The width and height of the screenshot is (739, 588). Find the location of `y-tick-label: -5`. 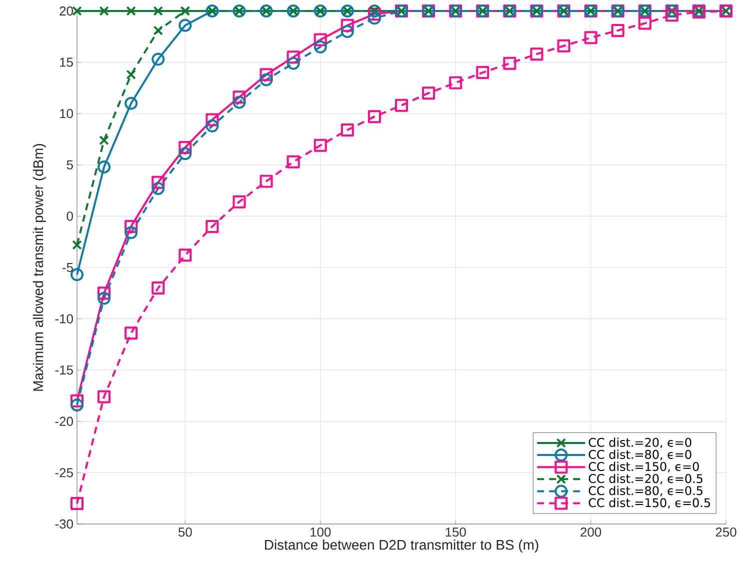

y-tick-label: -5 is located at coordinates (67, 267).